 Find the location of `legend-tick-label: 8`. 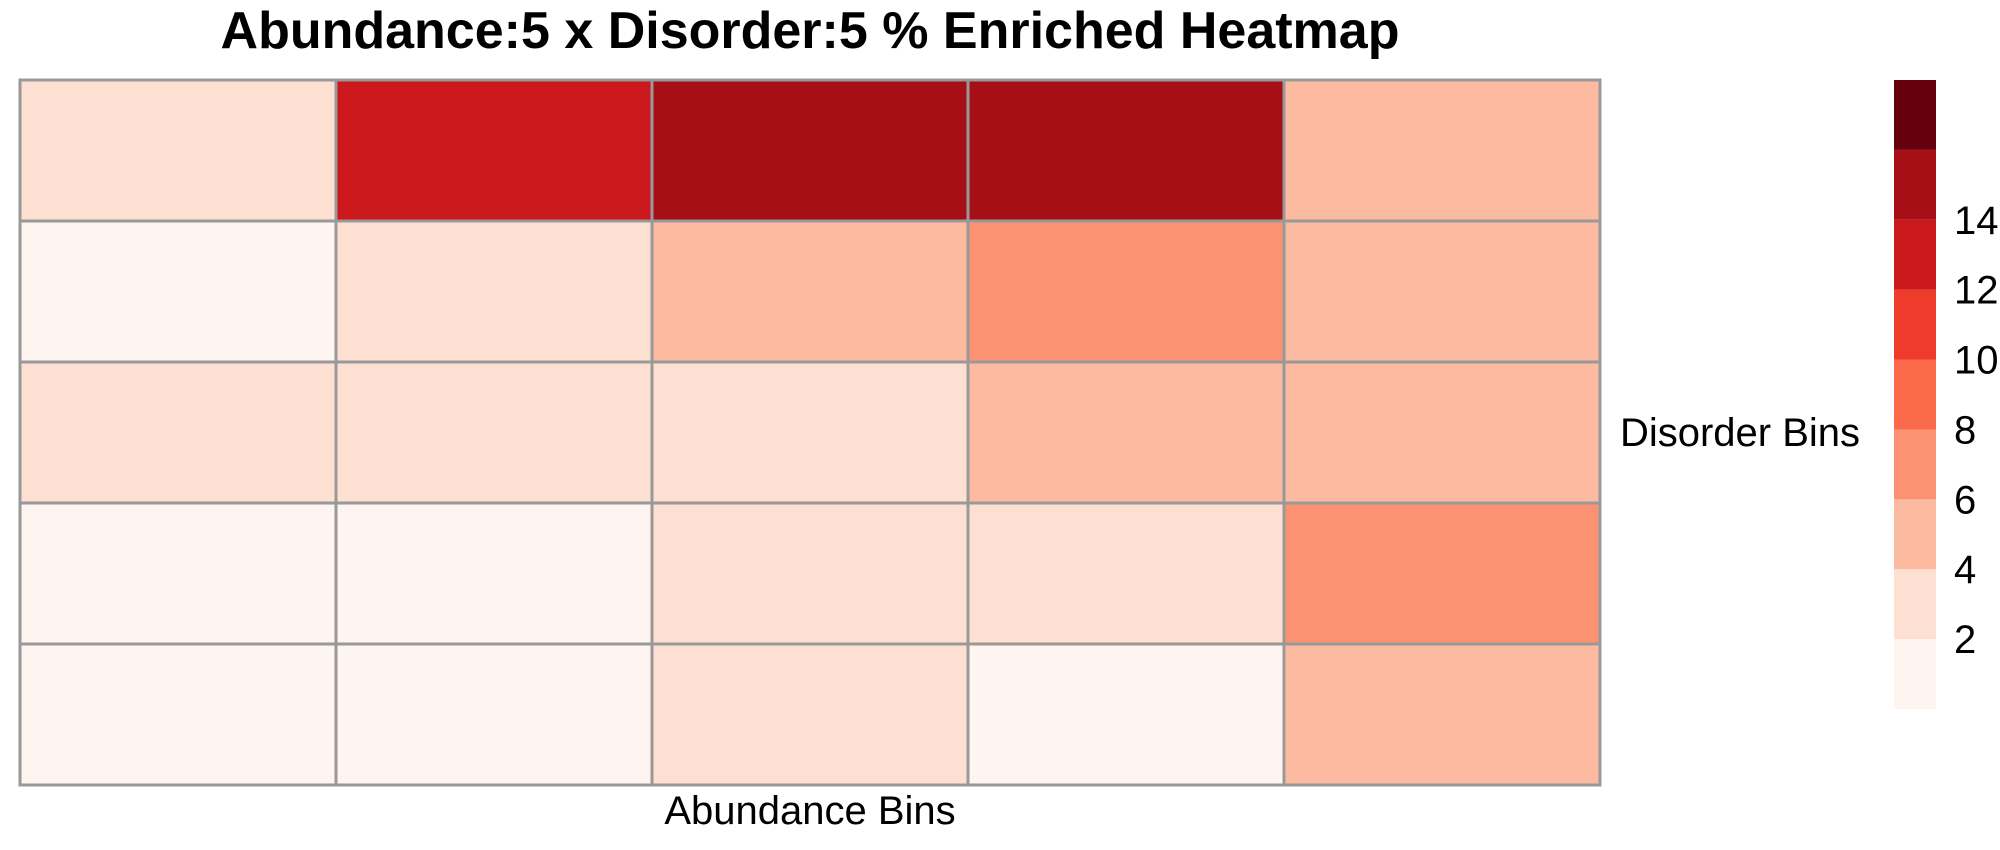

legend-tick-label: 8 is located at coordinates (1965, 430).